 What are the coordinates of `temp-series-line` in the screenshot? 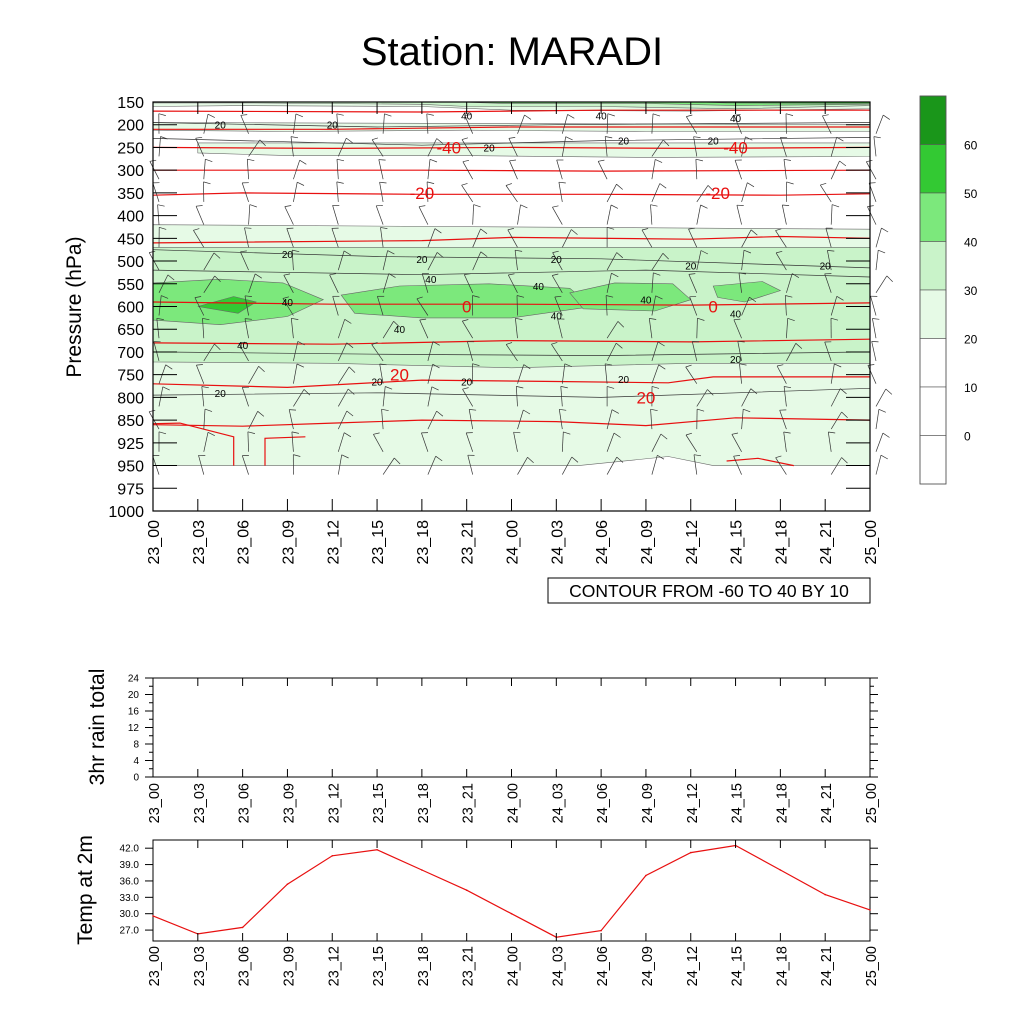 It's located at (511, 891).